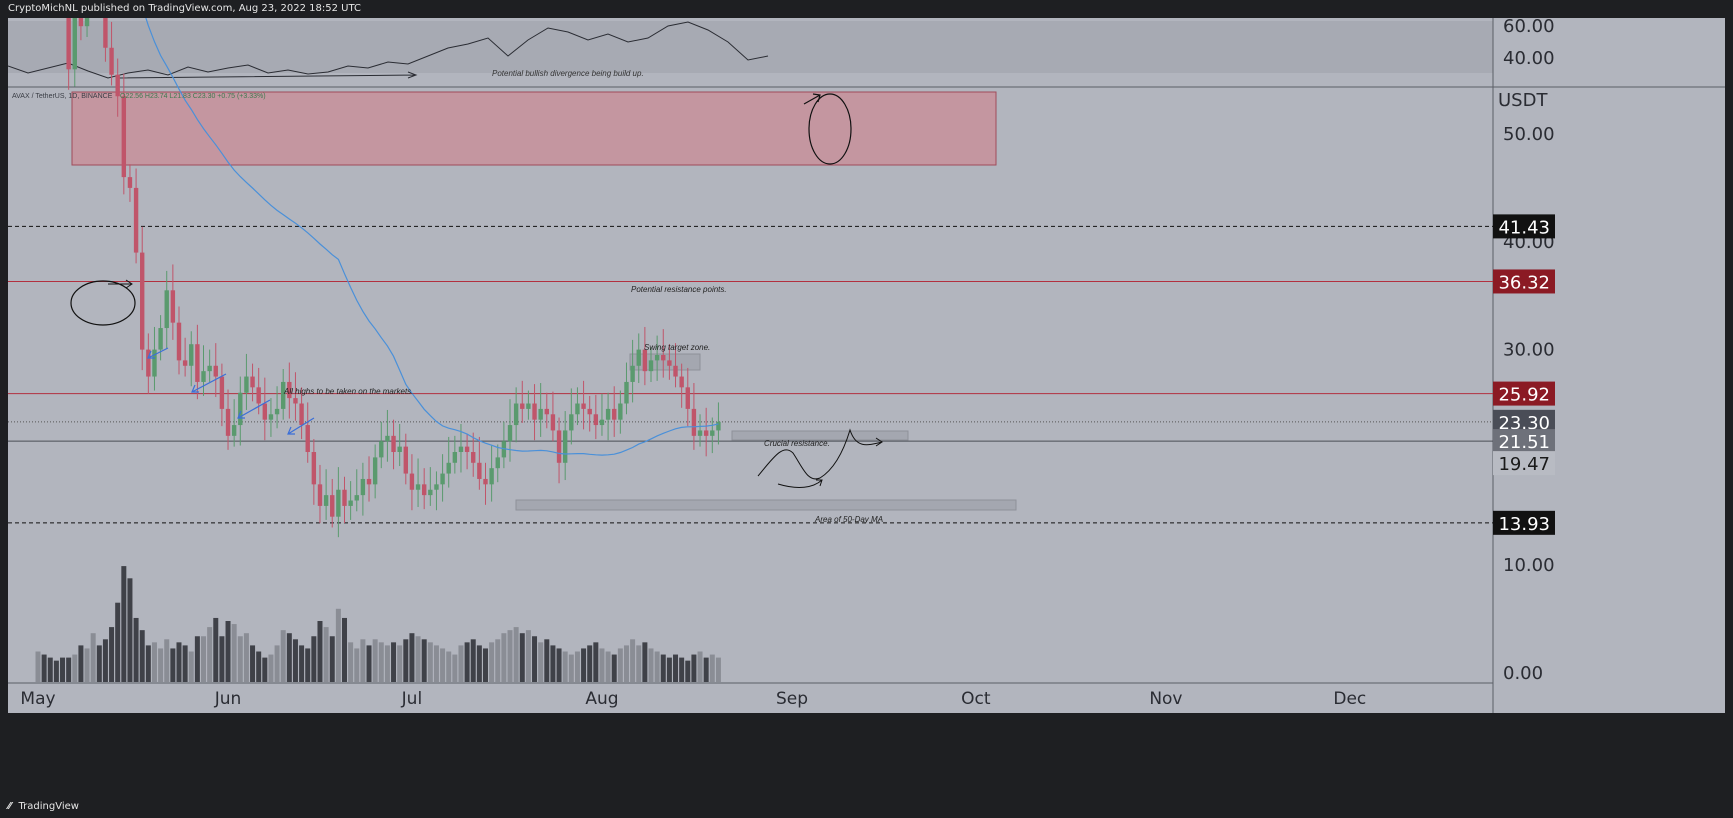  Describe the element at coordinates (1349, 699) in the screenshot. I see `time-tick-label: Dec` at that location.